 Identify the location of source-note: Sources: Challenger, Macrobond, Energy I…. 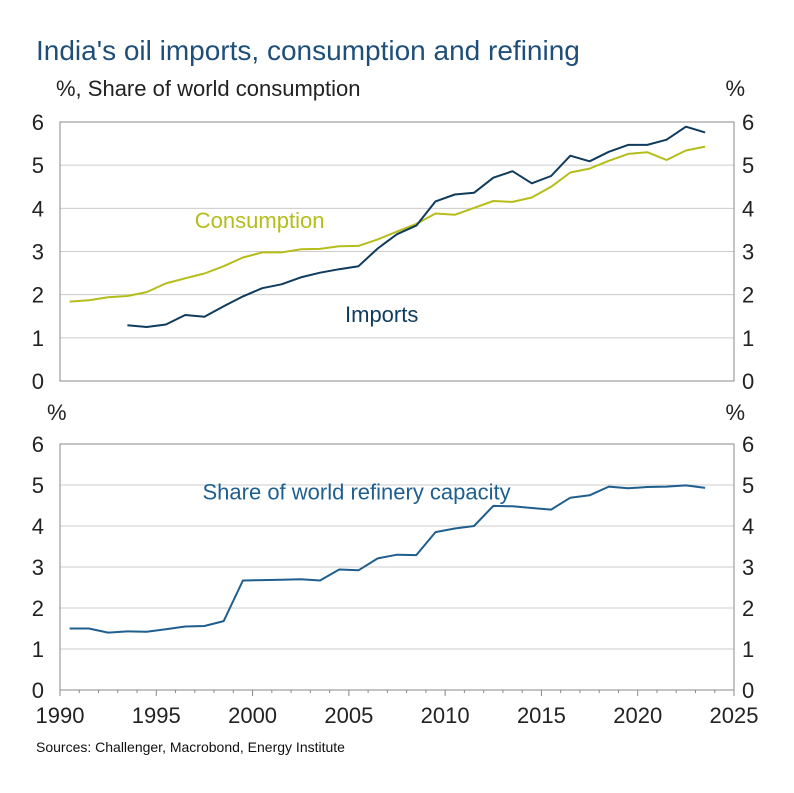
(190, 747).